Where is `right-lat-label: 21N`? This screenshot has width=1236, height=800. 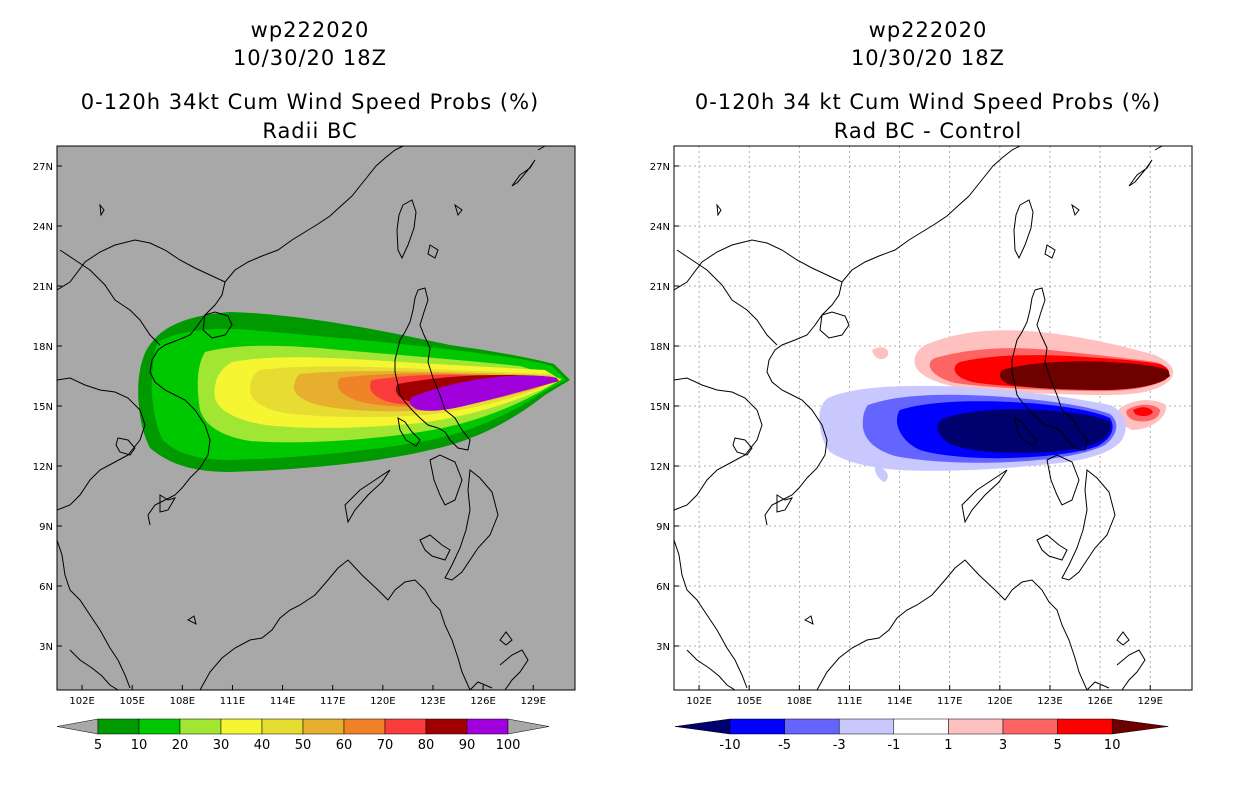
right-lat-label: 21N is located at coordinates (660, 287).